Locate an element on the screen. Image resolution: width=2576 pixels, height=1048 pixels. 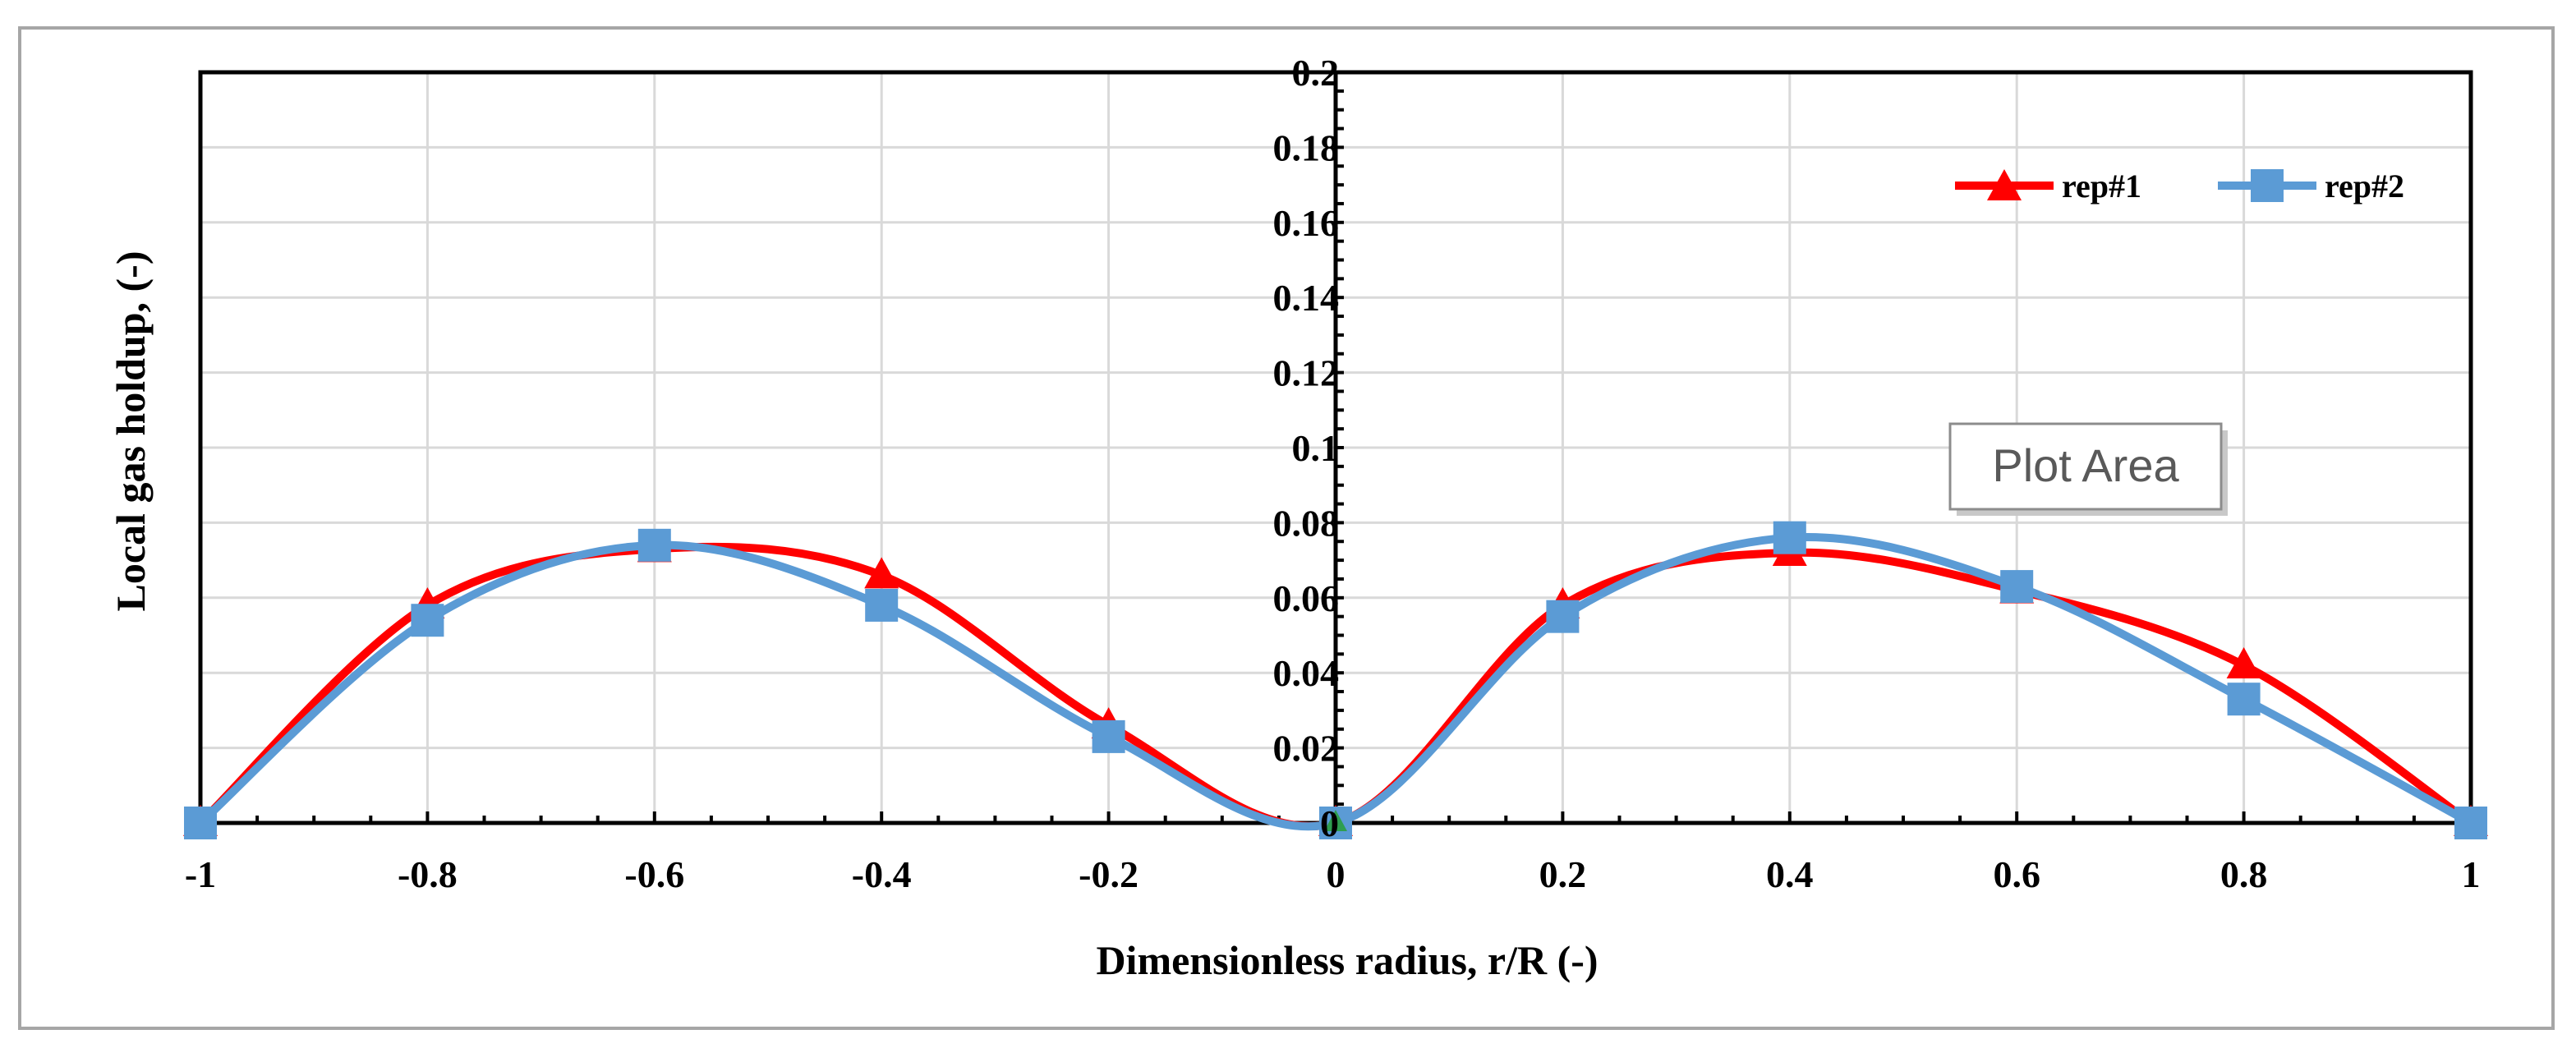
y-tick-label: 0.1 is located at coordinates (1316, 448).